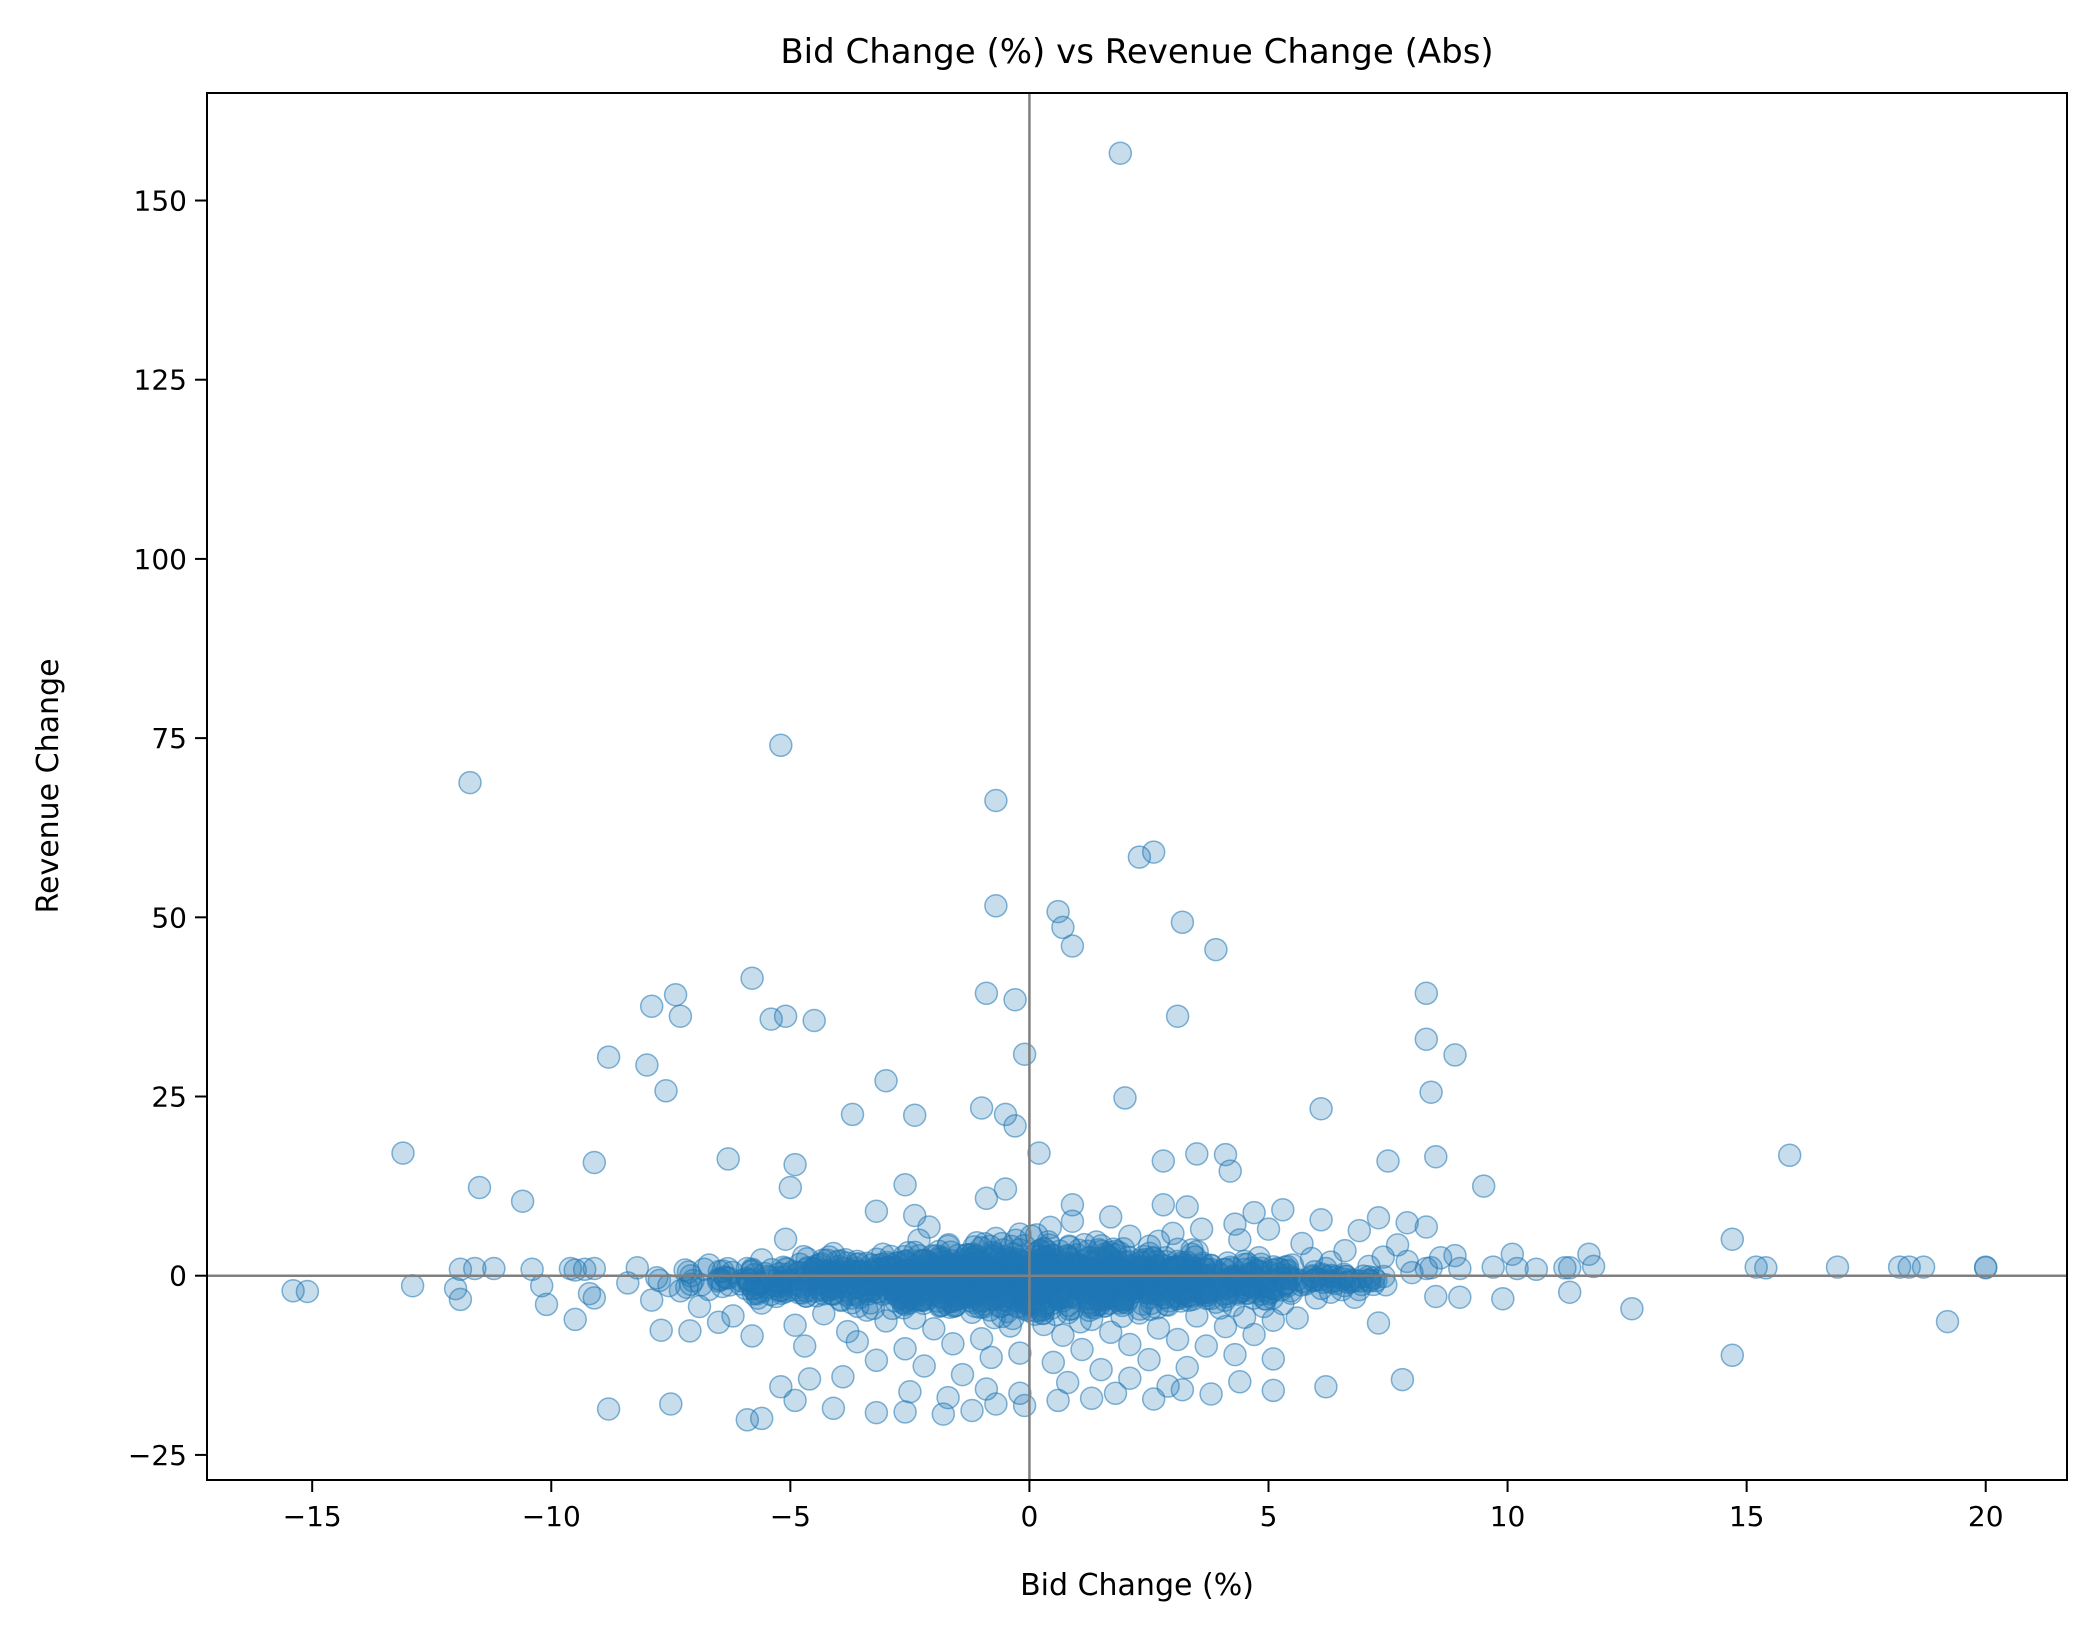 This screenshot has height=1638, width=2095. Describe the element at coordinates (1747, 1516) in the screenshot. I see `x-tick-label: 15` at that location.